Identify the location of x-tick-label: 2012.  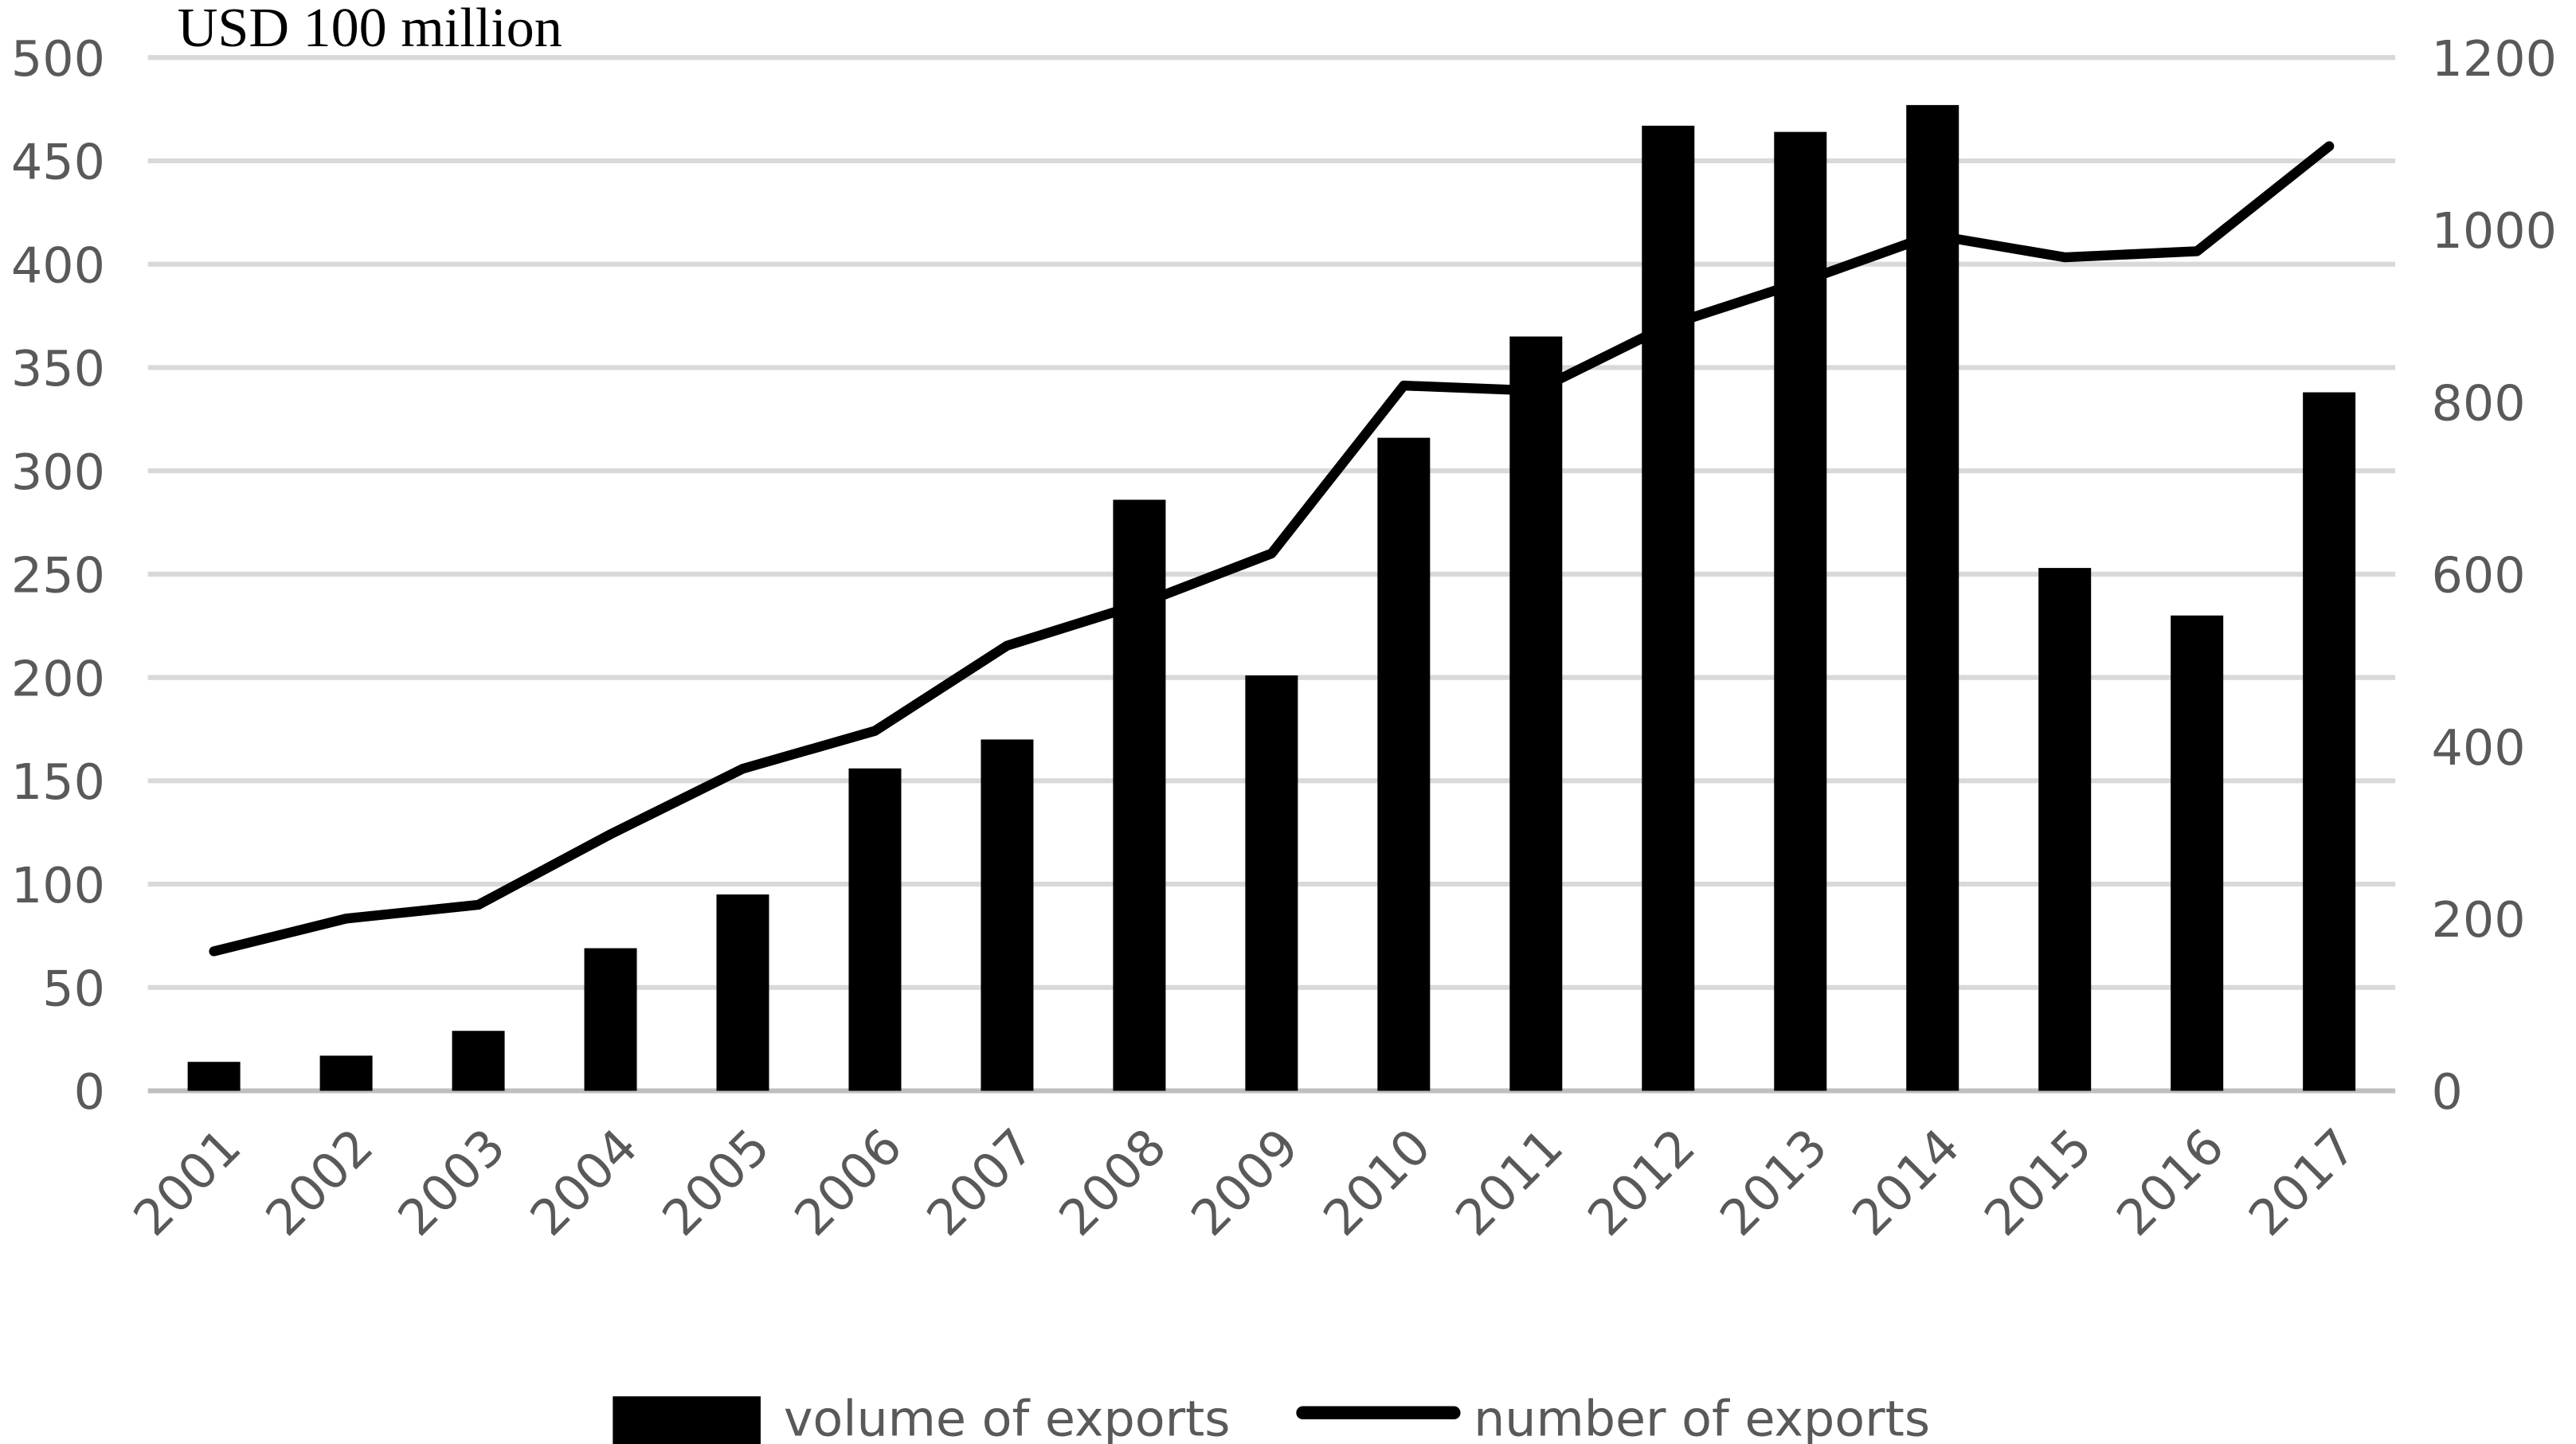
(1641, 1181).